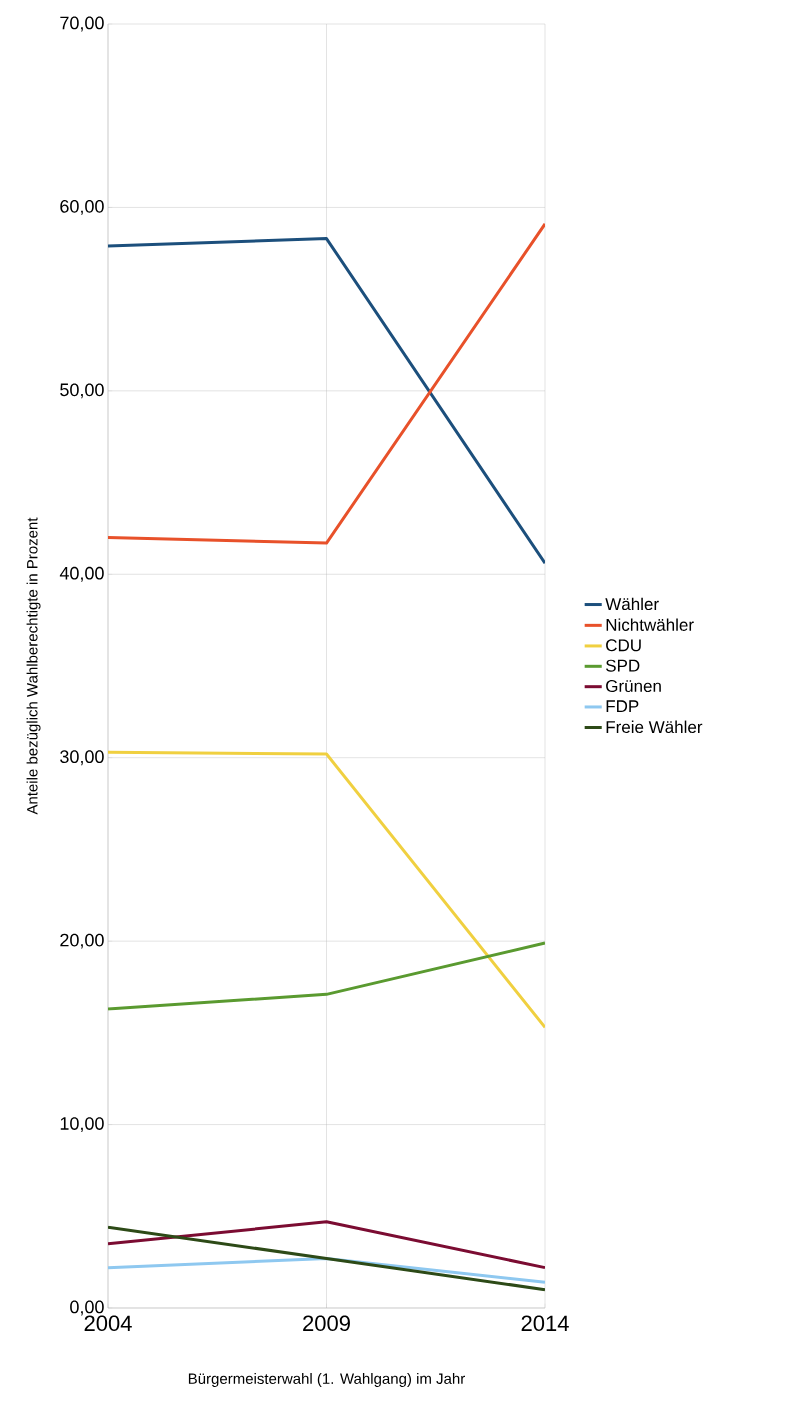 The width and height of the screenshot is (798, 1427). I want to click on legend-label: CDU, so click(623, 645).